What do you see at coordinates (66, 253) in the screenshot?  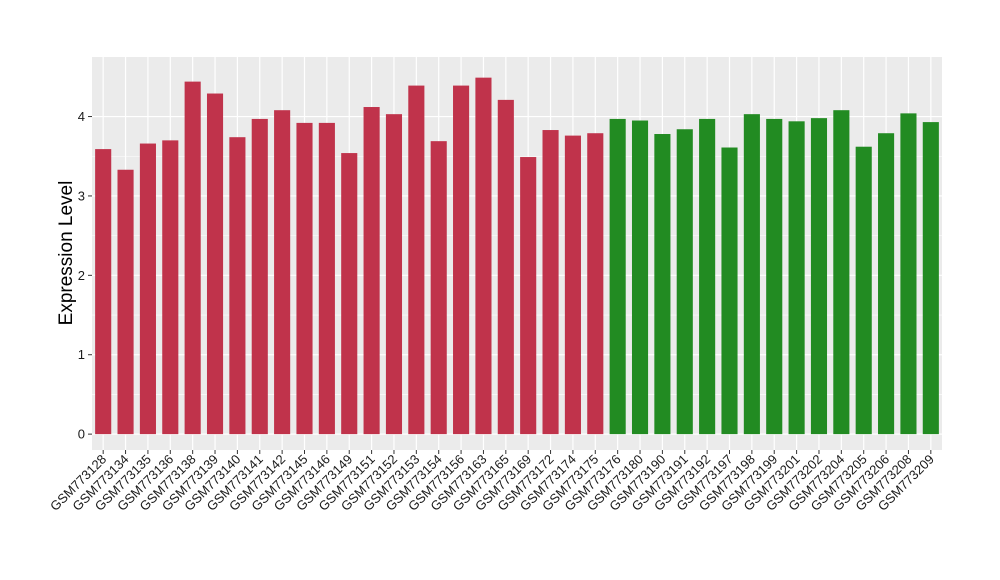 I see `y-axis-title: Expression Level` at bounding box center [66, 253].